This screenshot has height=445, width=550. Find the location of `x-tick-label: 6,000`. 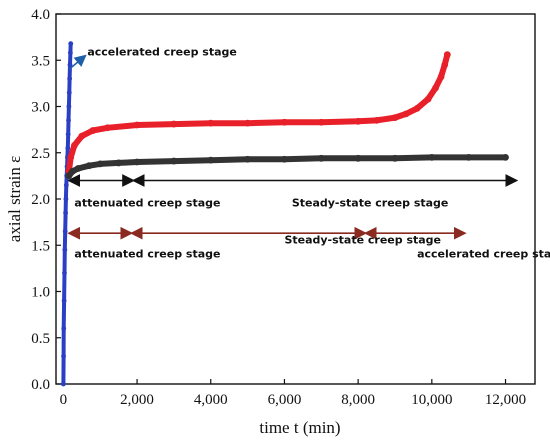

x-tick-label: 6,000 is located at coordinates (285, 400).